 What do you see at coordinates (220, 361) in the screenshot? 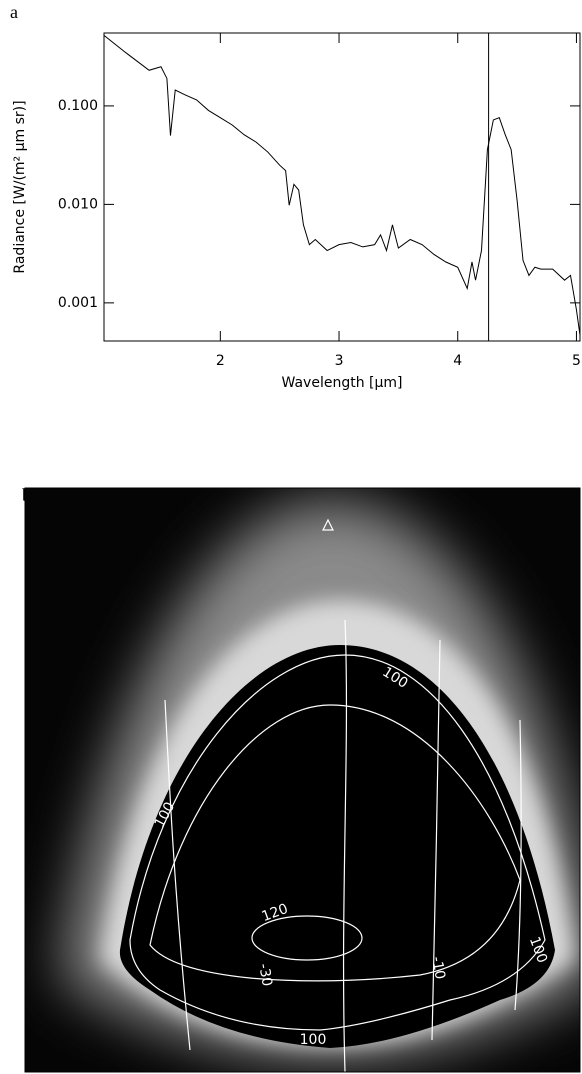
I see `x-tick-label: 2` at bounding box center [220, 361].